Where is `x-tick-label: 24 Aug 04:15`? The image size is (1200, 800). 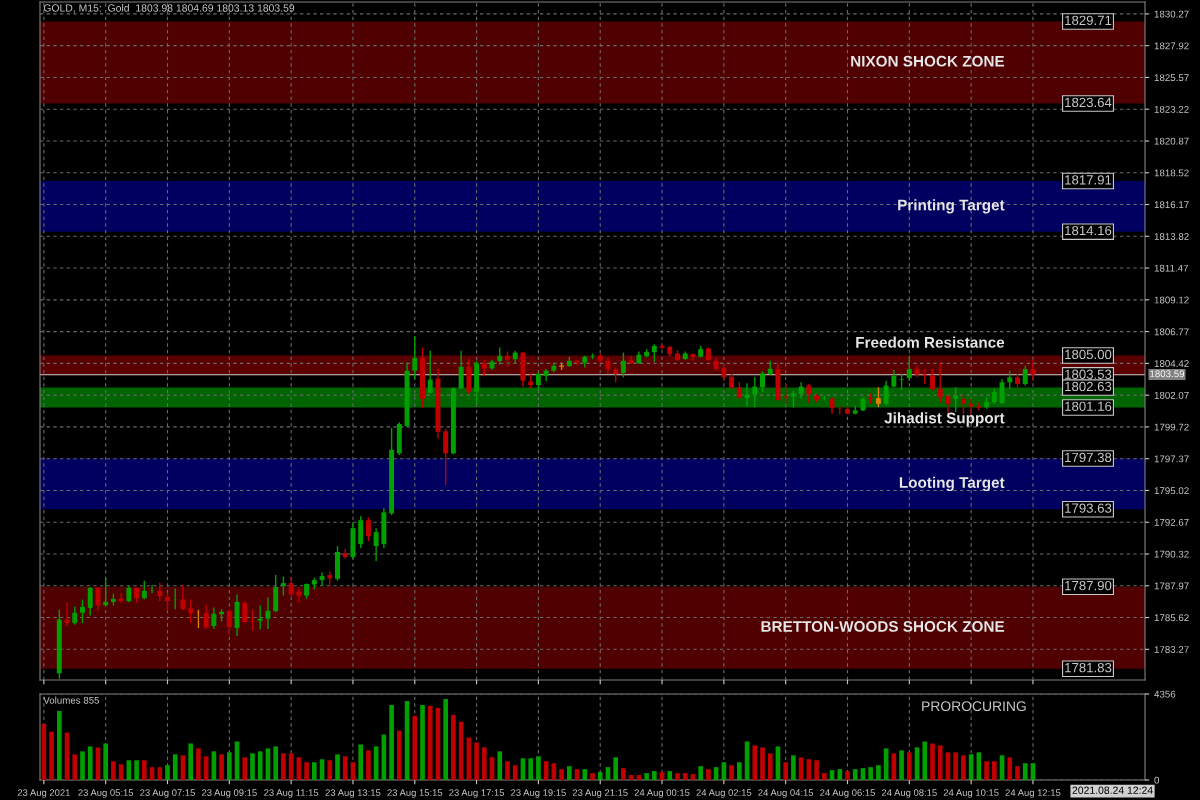
x-tick-label: 24 Aug 04:15 is located at coordinates (786, 793).